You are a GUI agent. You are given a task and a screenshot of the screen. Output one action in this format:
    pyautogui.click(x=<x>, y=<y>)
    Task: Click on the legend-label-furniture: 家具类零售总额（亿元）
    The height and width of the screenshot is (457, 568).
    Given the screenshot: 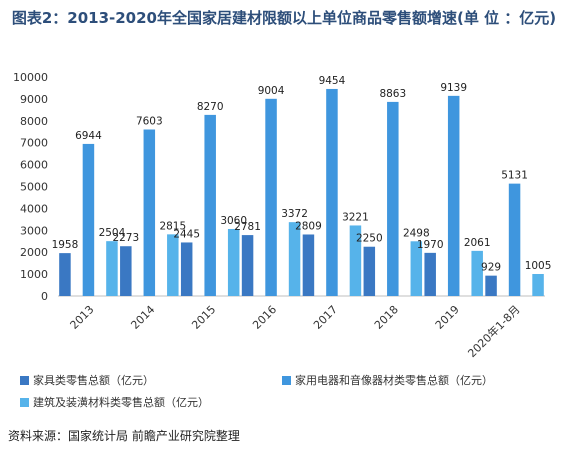 What is the action you would take?
    pyautogui.click(x=93, y=380)
    